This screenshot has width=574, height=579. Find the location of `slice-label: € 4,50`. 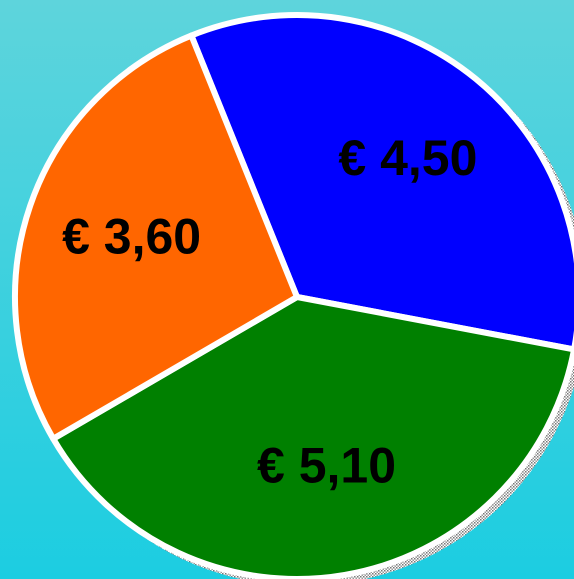

slice-label: € 4,50 is located at coordinates (407, 158).